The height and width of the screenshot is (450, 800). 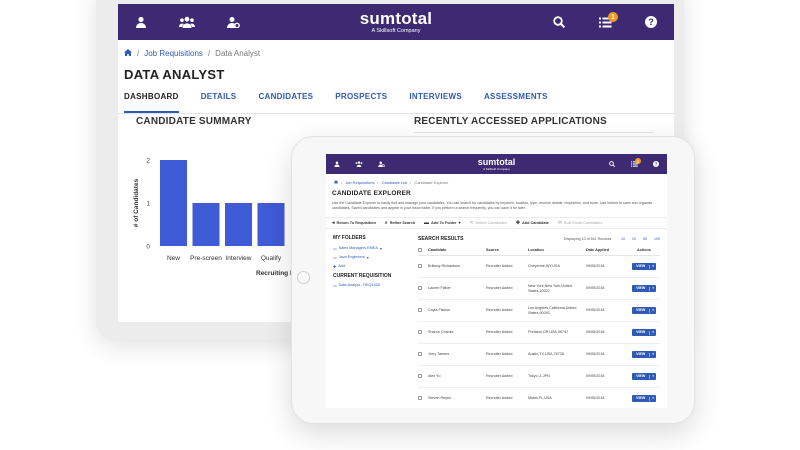 I want to click on candidate-location: Portland,OR,USA,56797, so click(x=557, y=333).